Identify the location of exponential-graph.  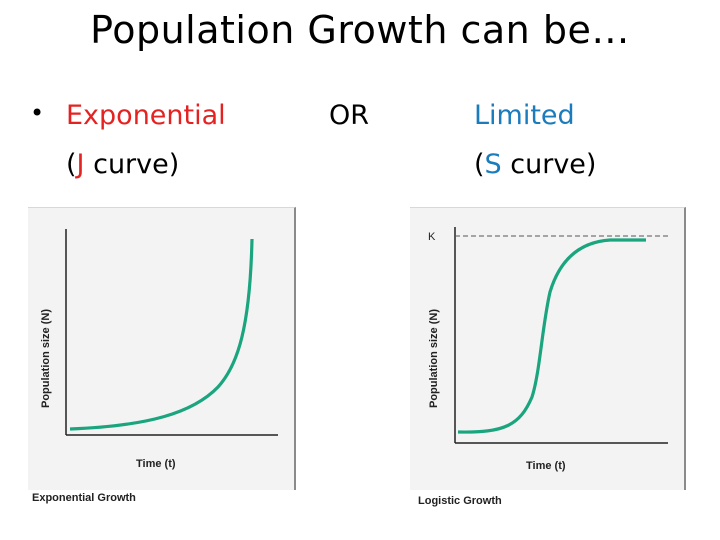
(171, 332).